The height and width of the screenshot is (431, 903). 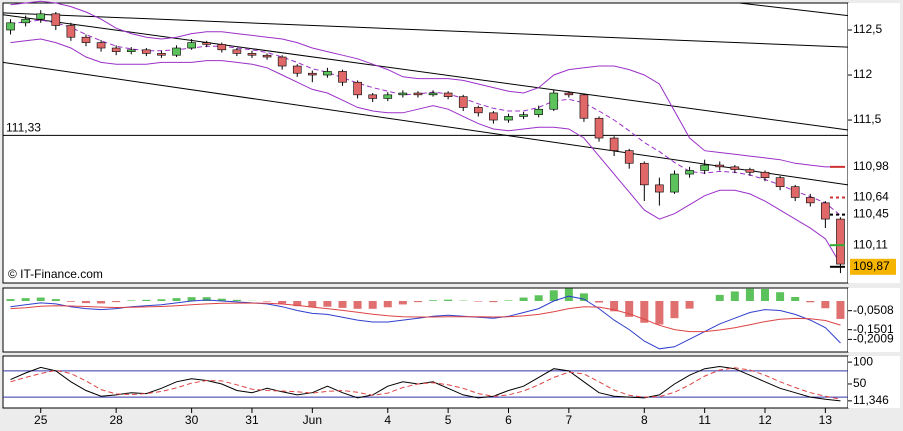 I want to click on trend-line, so click(x=794, y=9).